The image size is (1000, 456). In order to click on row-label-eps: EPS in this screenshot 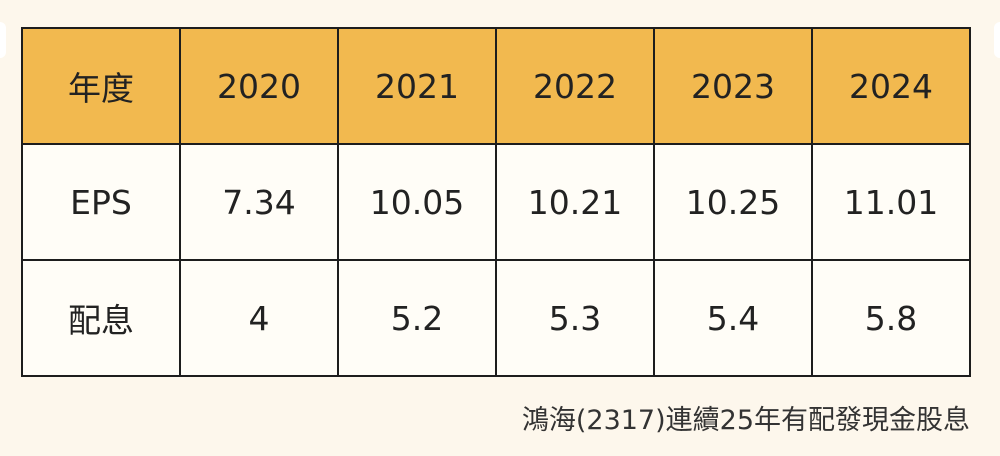, I will do `click(101, 202)`.